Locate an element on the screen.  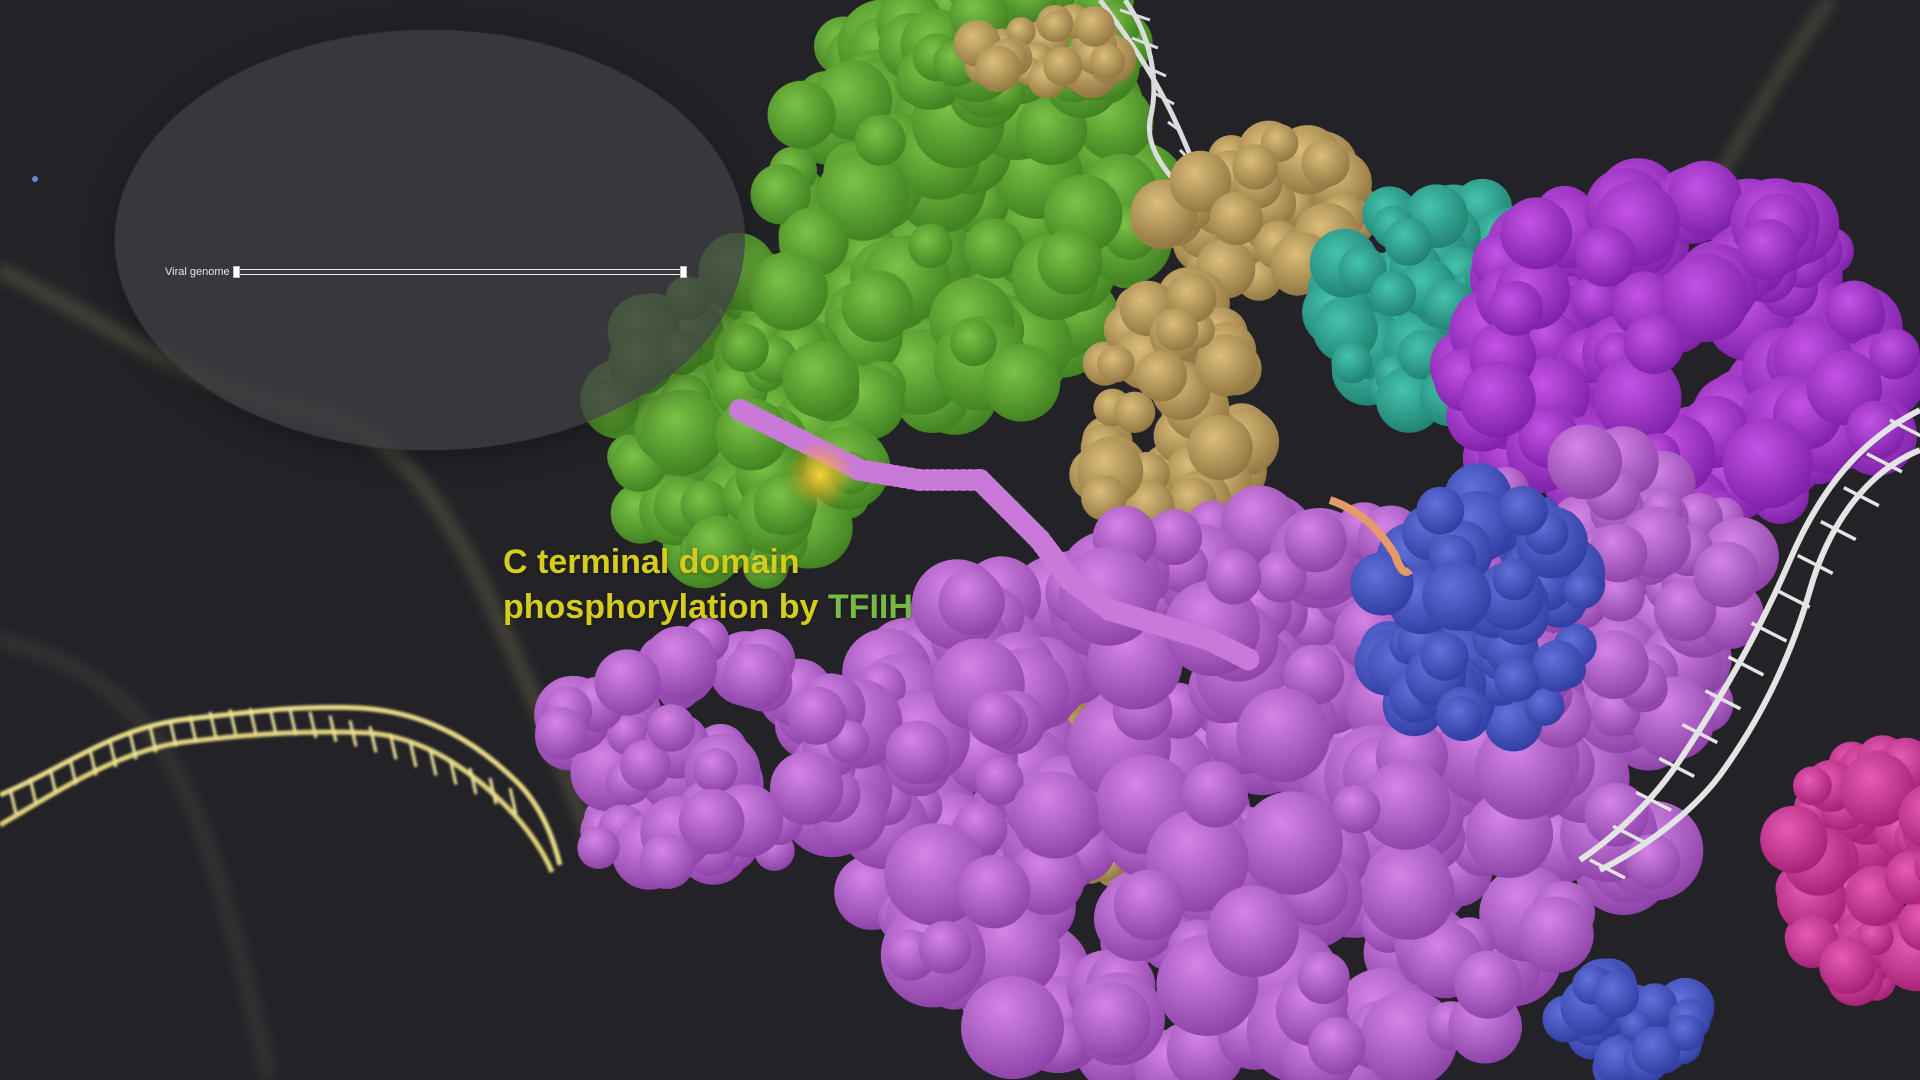
ctd-tail-icon is located at coordinates (994, 535).